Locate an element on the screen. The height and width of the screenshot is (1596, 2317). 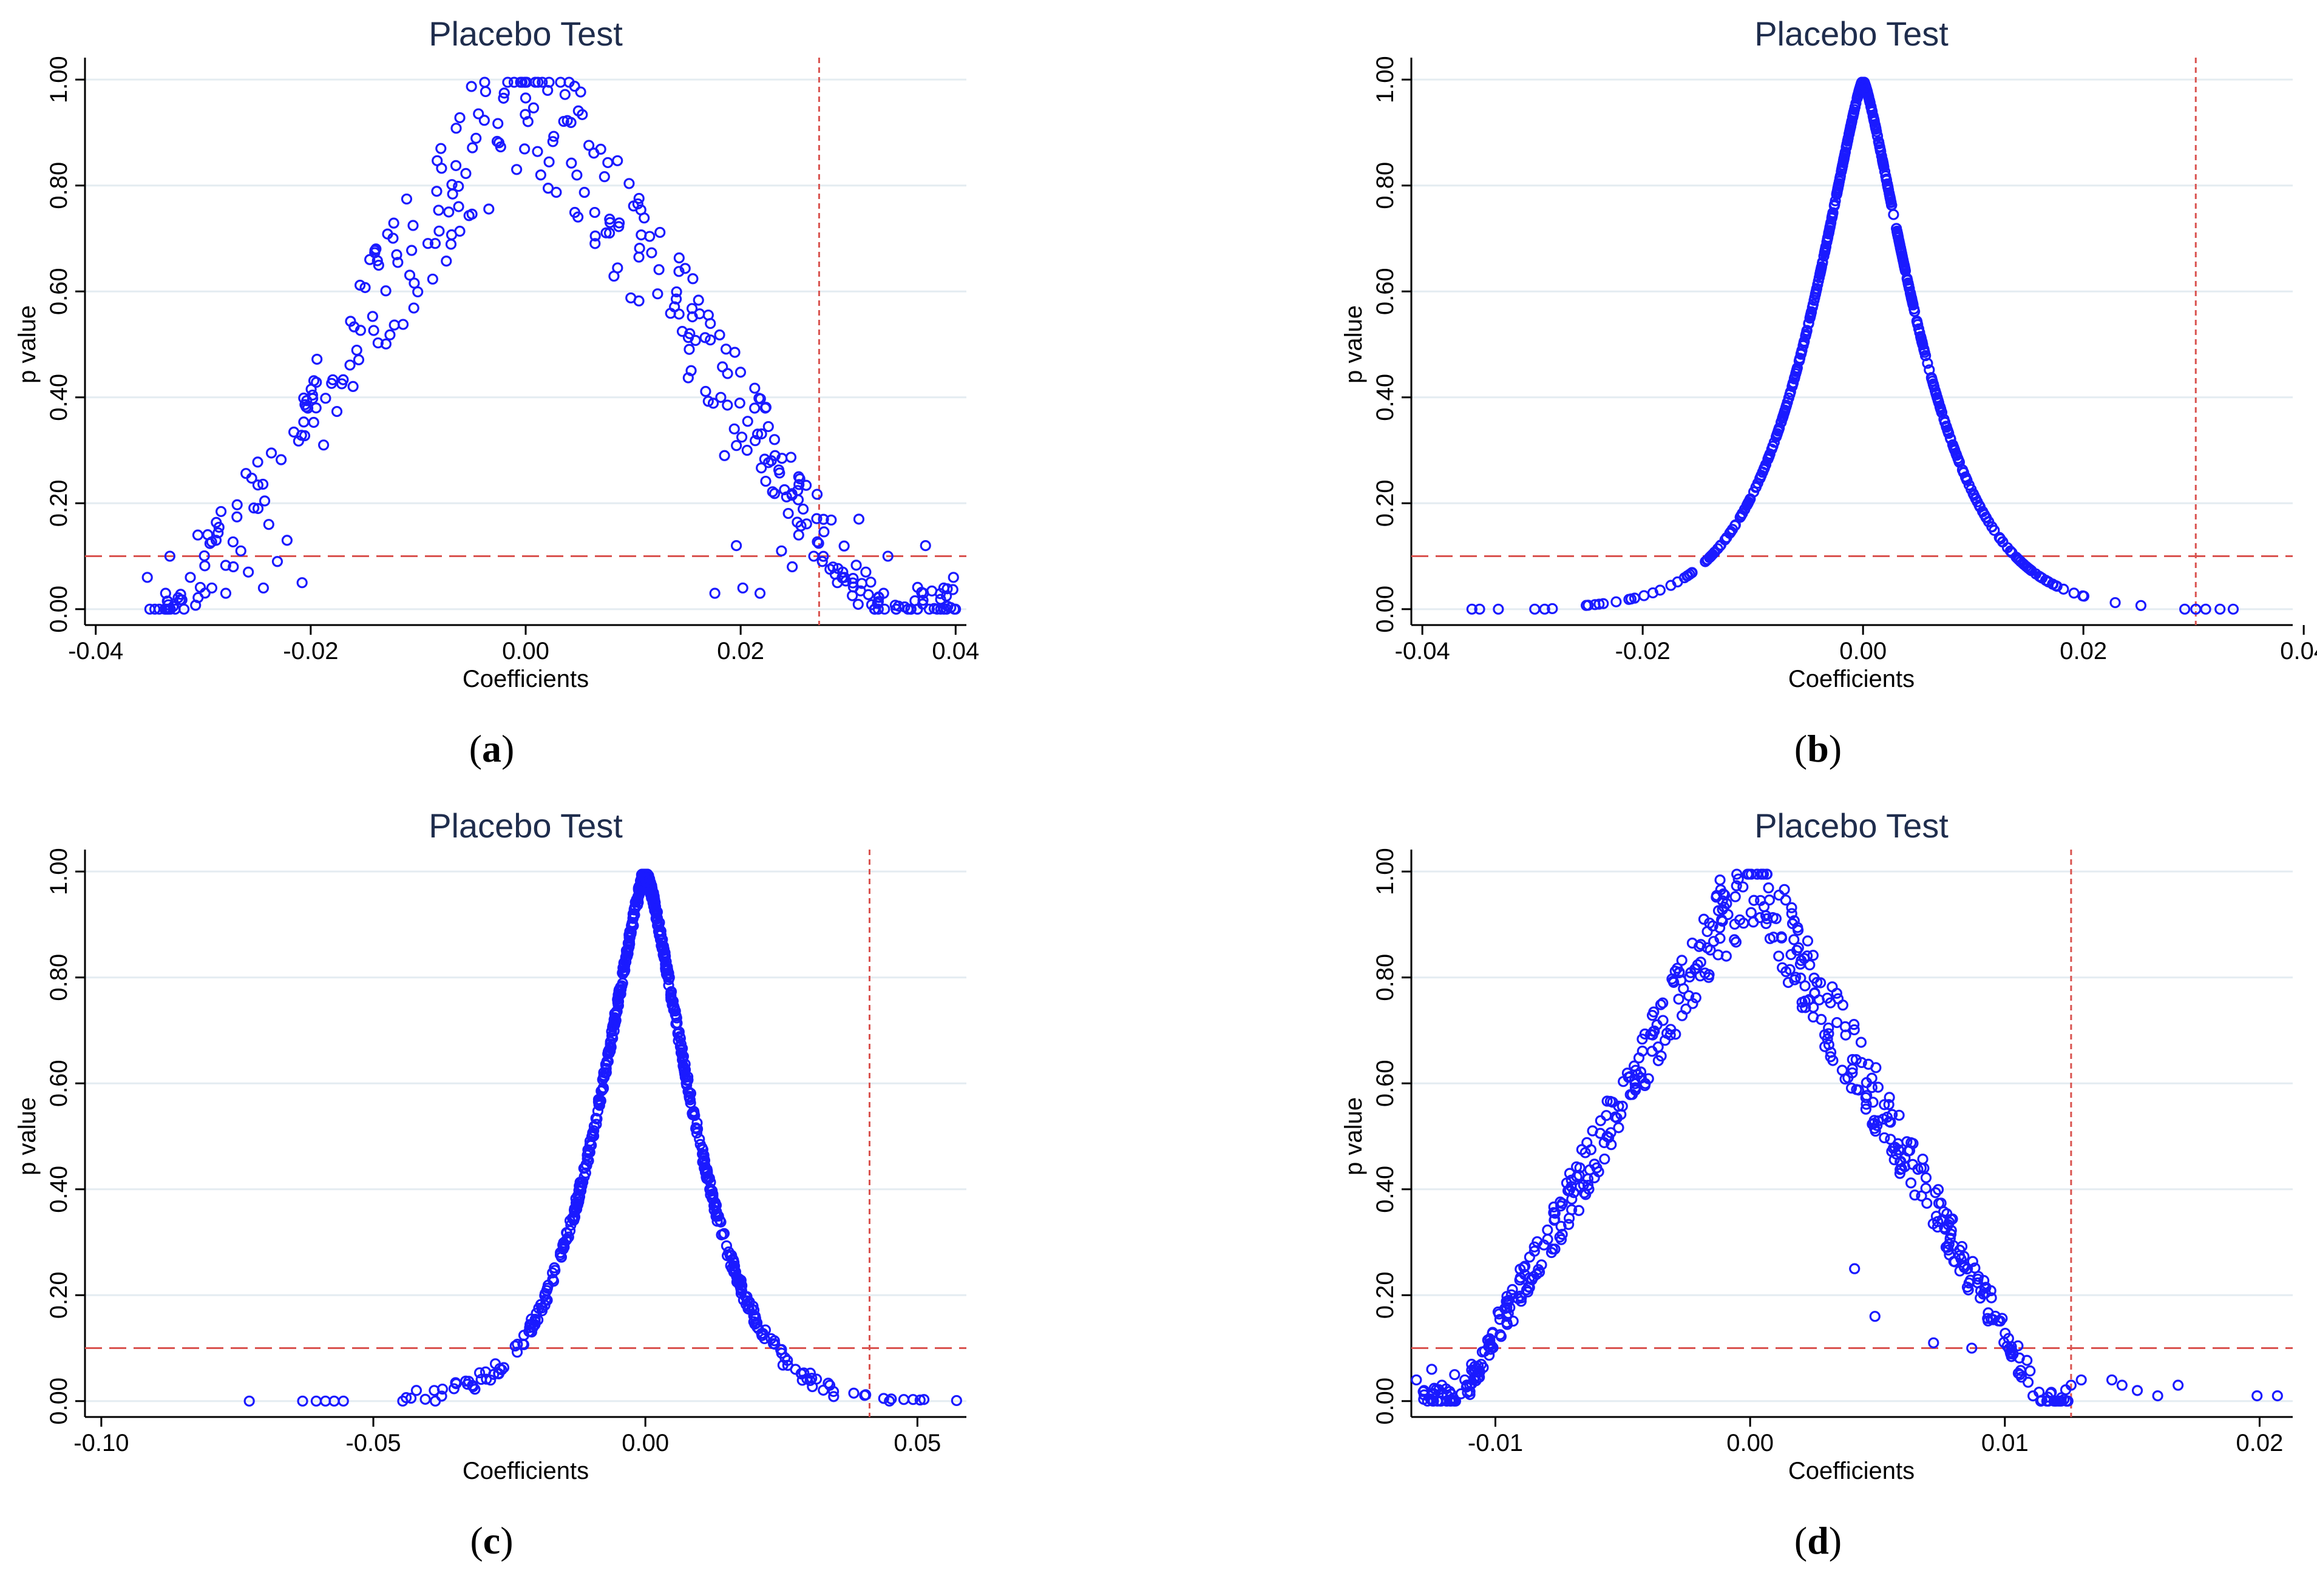
y-tick-label: 1.00 is located at coordinates (59, 871).